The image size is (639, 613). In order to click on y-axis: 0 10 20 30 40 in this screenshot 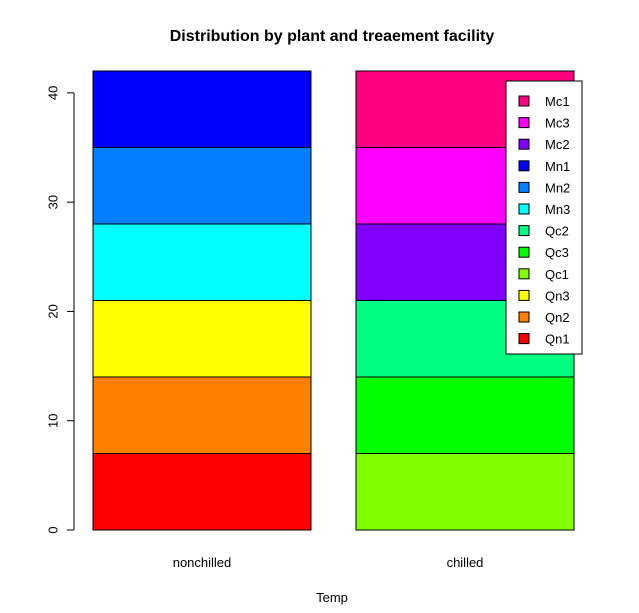, I will do `click(60, 310)`.